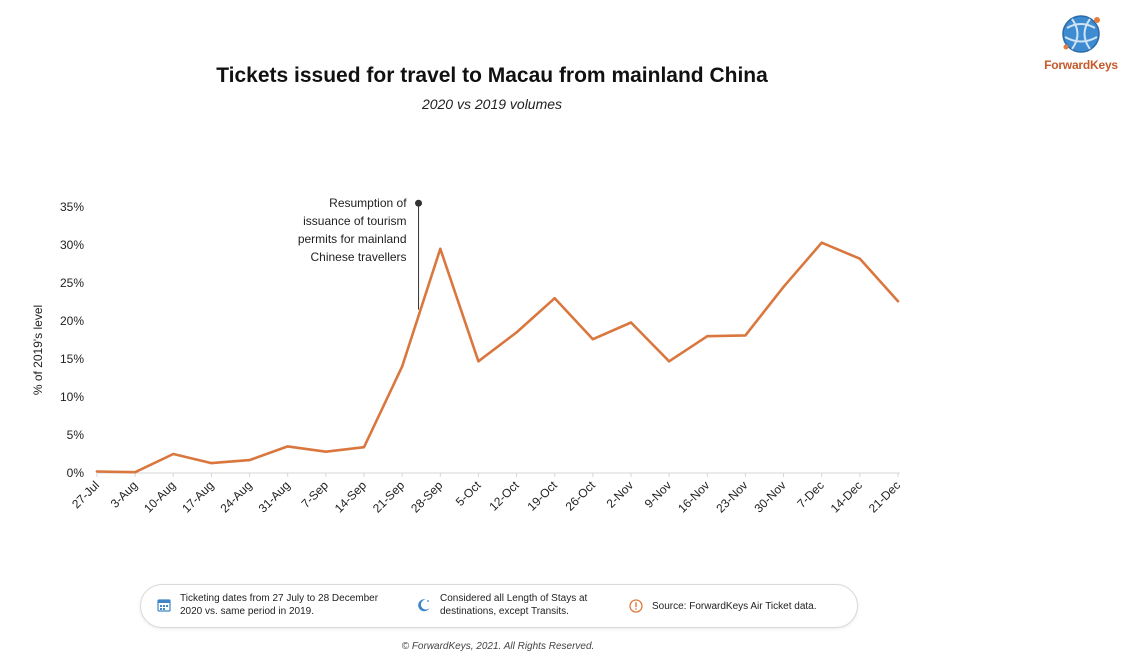 The image size is (1136, 669). Describe the element at coordinates (734, 606) in the screenshot. I see `footer-source-text: Source: ForwardKeys Air Ticket data.` at that location.